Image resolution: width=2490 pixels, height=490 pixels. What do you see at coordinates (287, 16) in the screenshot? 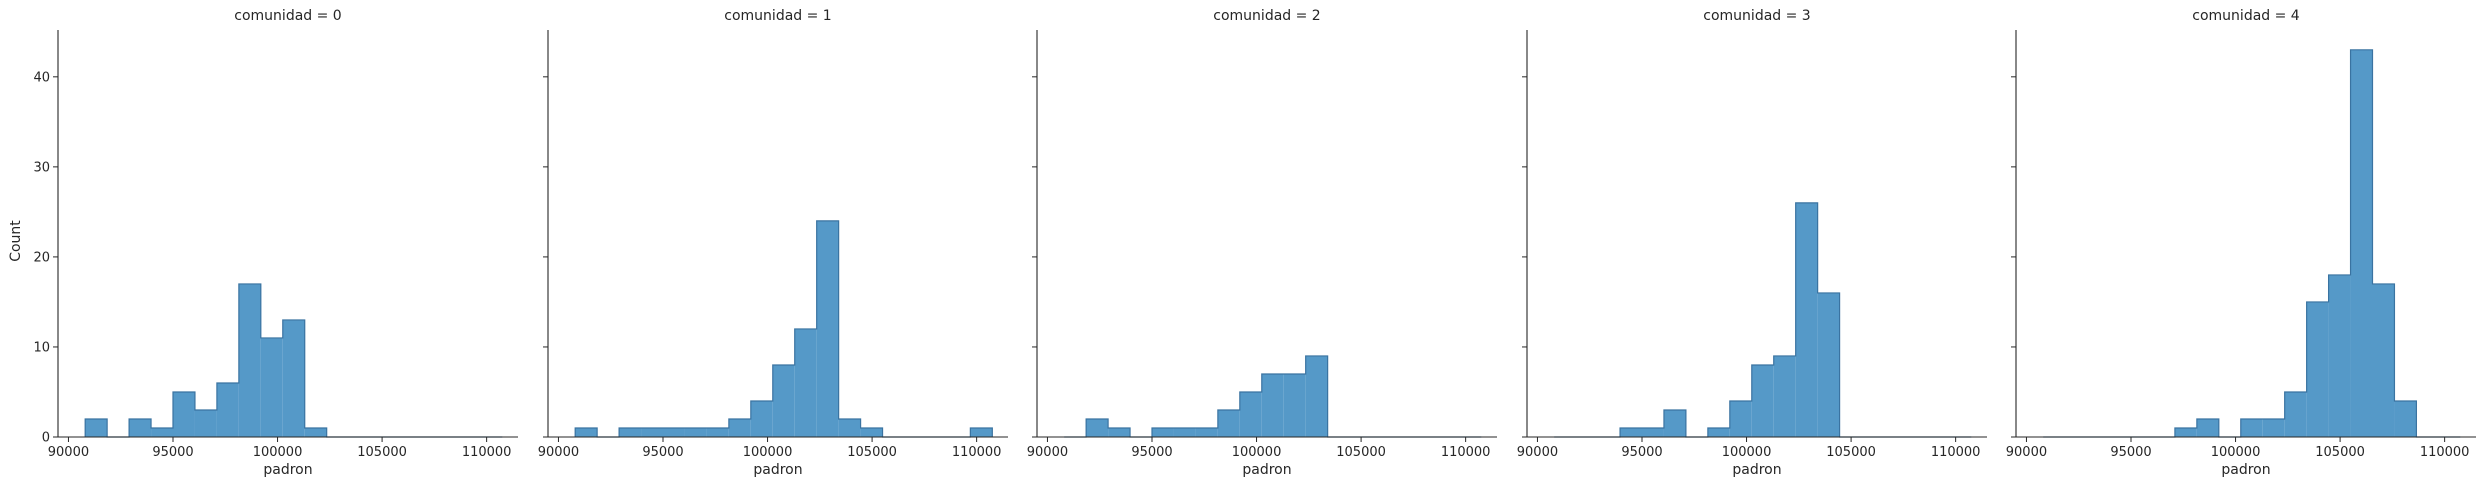
I see `panel-title: comunidad = 0` at bounding box center [287, 16].